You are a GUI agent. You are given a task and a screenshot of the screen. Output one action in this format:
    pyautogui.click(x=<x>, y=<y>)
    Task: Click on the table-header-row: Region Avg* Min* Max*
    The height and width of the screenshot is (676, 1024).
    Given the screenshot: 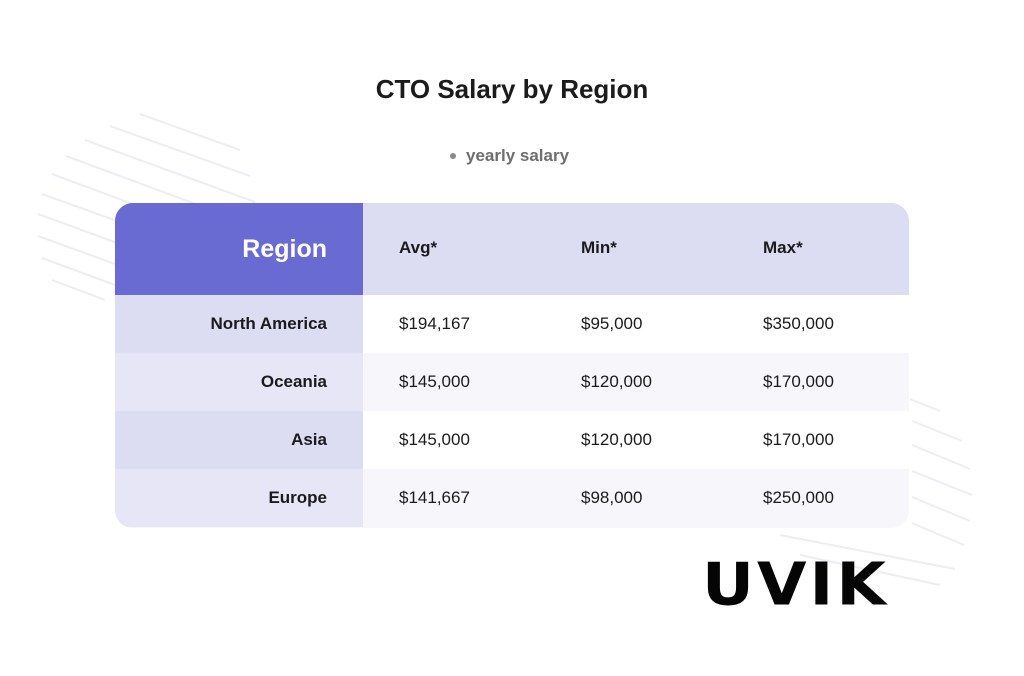 What is the action you would take?
    pyautogui.click(x=512, y=249)
    